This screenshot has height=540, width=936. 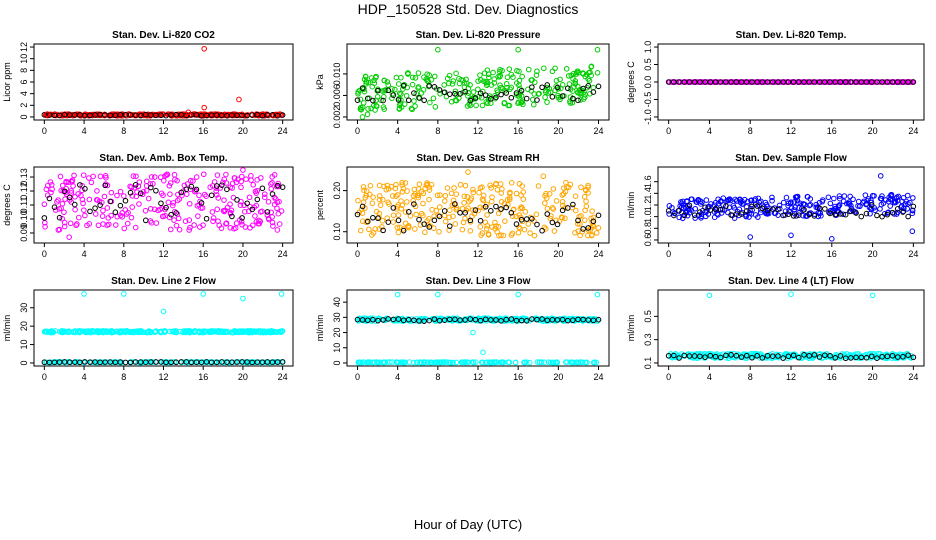 What do you see at coordinates (69, 237) in the screenshot?
I see `data-point-outlier` at bounding box center [69, 237].